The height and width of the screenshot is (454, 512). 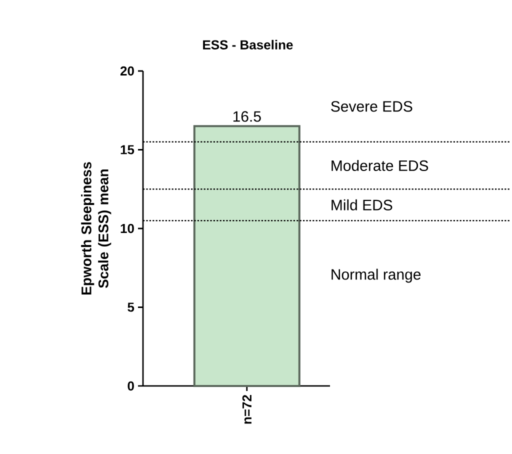 I want to click on y-tick-label: 0, so click(x=131, y=386).